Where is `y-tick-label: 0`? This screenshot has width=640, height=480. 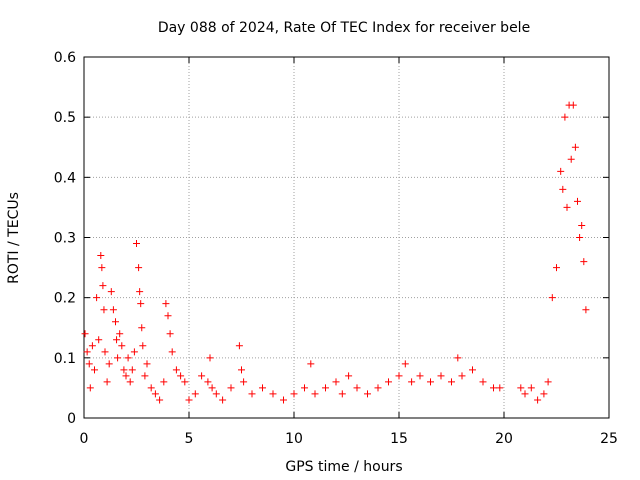 y-tick-label: 0 is located at coordinates (71, 419).